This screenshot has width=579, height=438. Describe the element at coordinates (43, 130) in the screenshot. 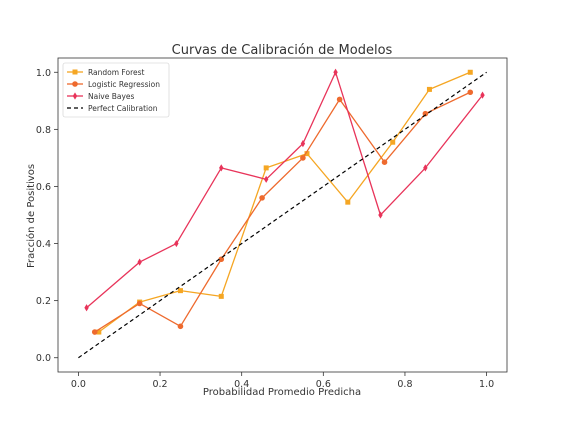

I see `y-tick-label: 0.8` at that location.